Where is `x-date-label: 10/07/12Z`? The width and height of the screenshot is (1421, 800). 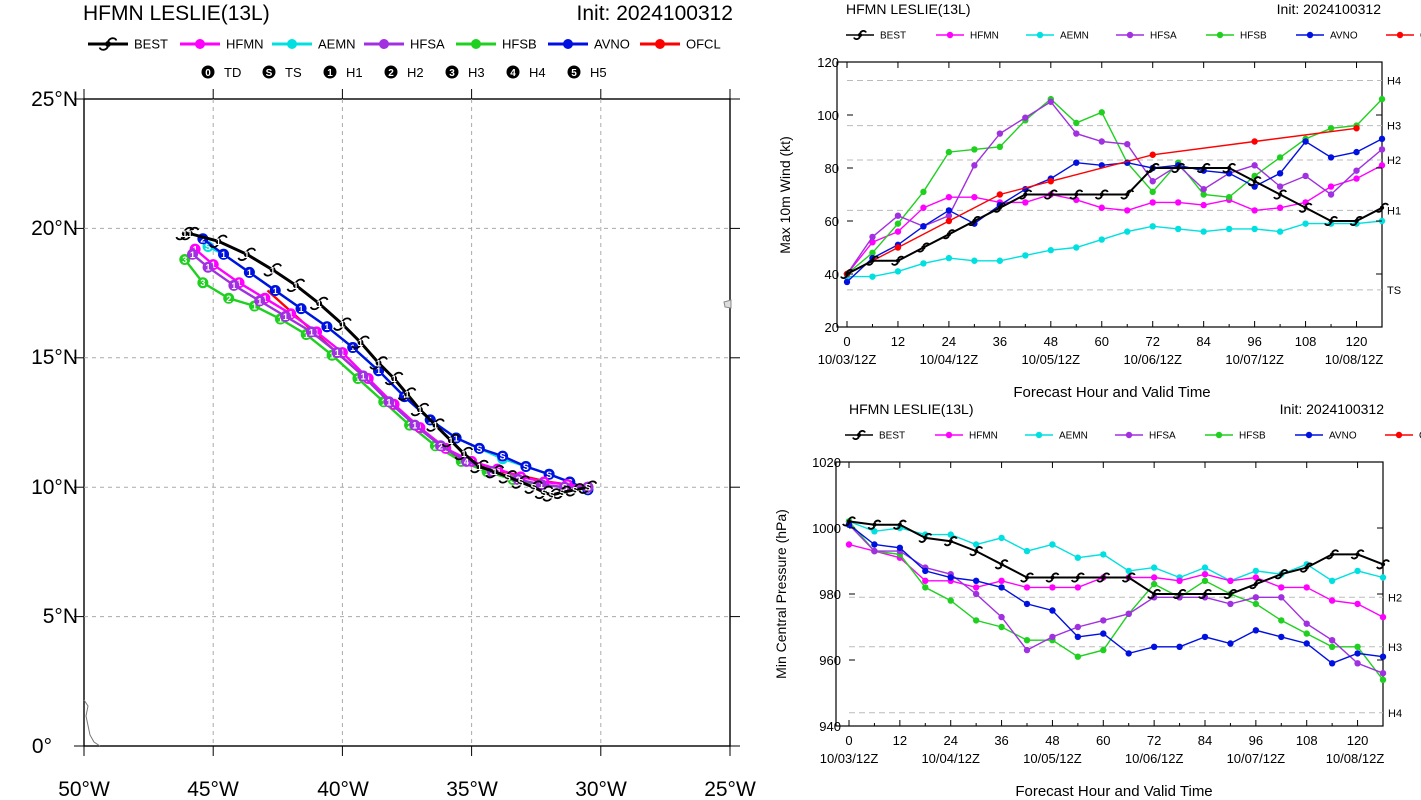
x-date-label: 10/07/12Z is located at coordinates (1254, 359).